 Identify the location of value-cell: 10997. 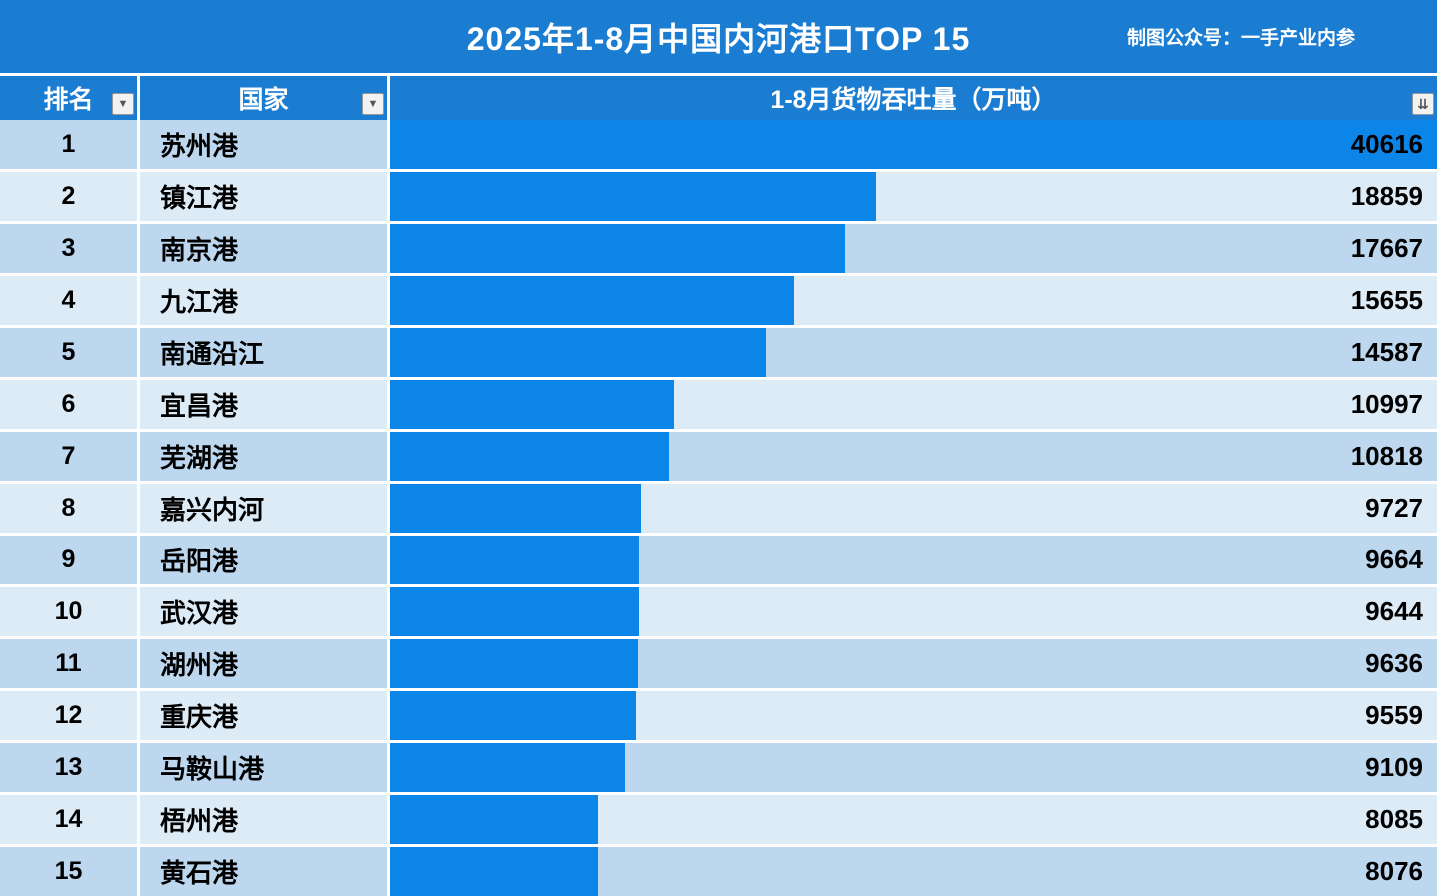
(913, 404).